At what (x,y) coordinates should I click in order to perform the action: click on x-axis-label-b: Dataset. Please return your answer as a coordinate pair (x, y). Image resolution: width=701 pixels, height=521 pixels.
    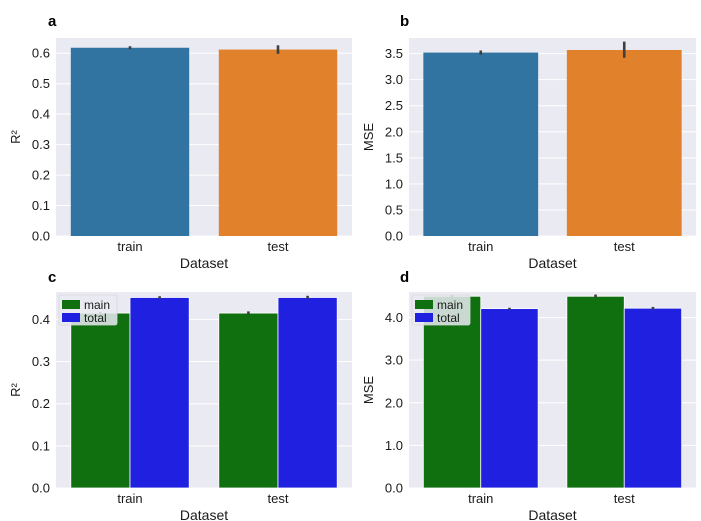
    Looking at the image, I should click on (552, 263).